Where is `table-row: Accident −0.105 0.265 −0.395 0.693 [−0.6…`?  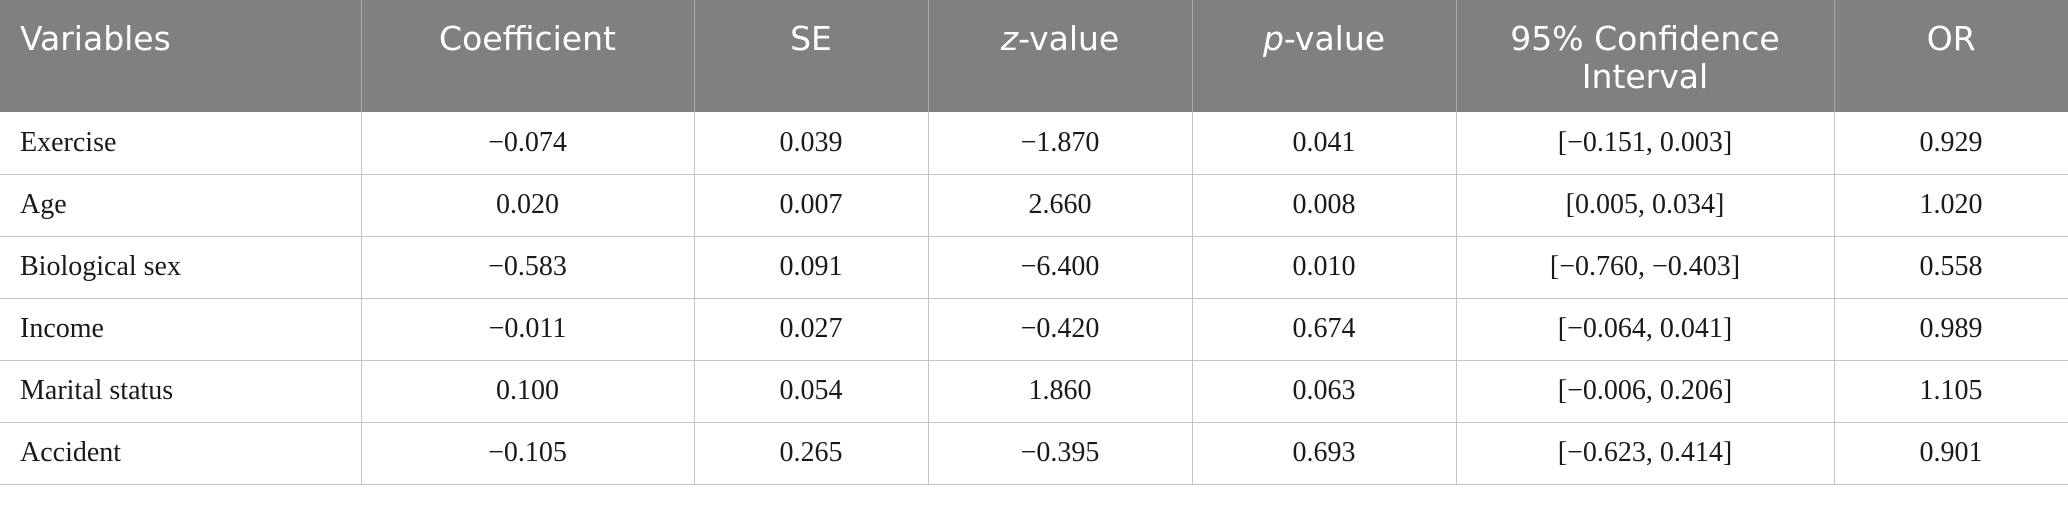 table-row: Accident −0.105 0.265 −0.395 0.693 [−0.6… is located at coordinates (1034, 453).